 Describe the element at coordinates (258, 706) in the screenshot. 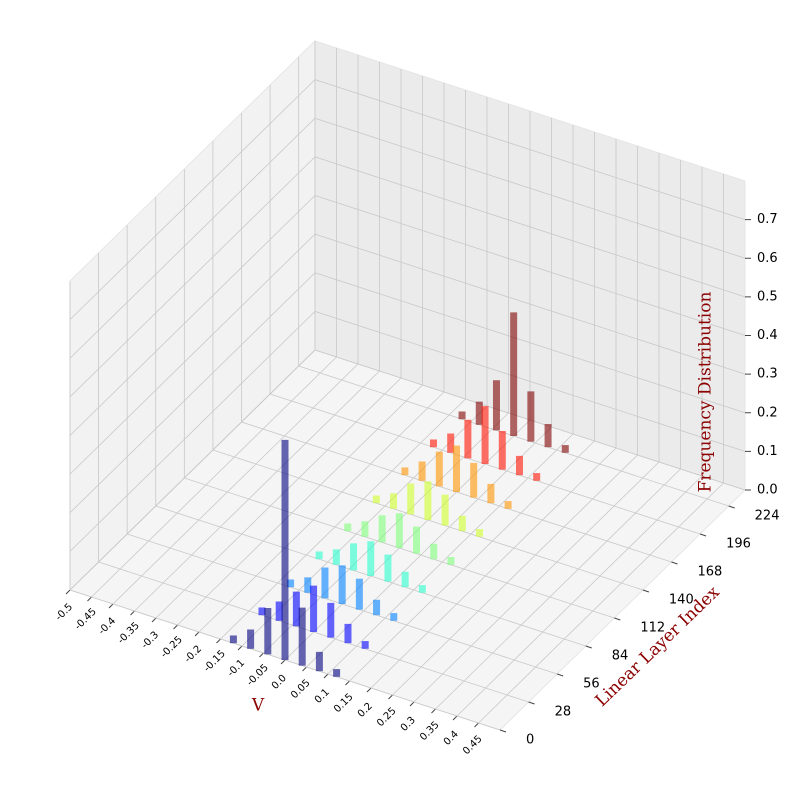

I see `x-axis-label: V` at that location.